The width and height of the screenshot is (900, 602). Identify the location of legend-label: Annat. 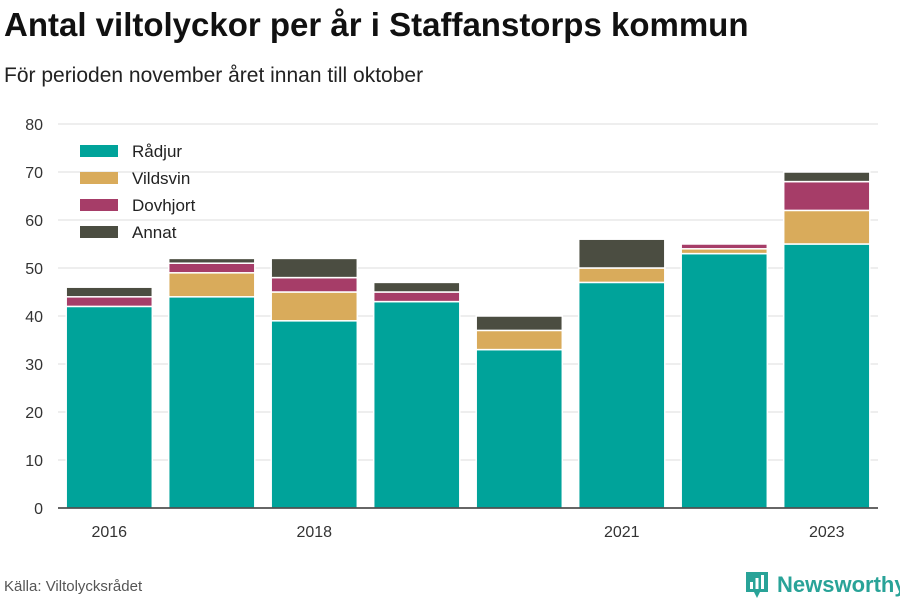
(154, 232).